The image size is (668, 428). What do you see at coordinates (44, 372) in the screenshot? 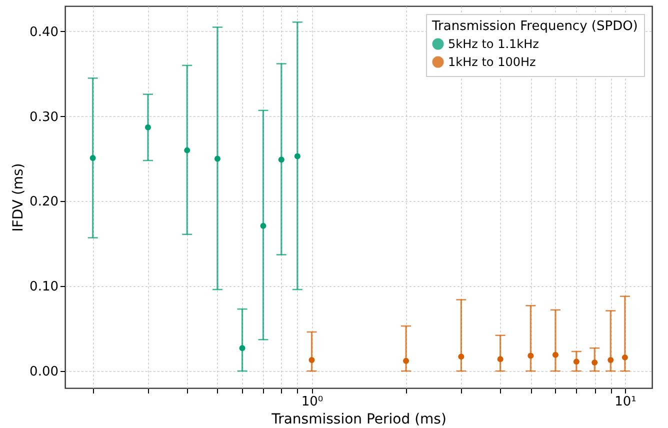
I see `y-tick-label: 0.00` at bounding box center [44, 372].